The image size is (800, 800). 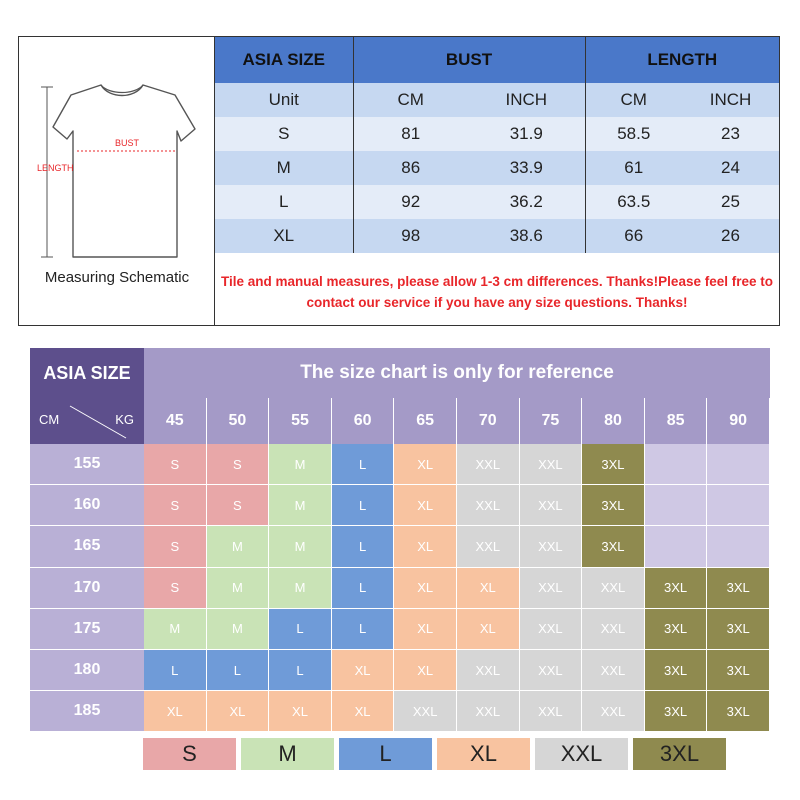 What do you see at coordinates (238, 421) in the screenshot?
I see `kg-header: 50` at bounding box center [238, 421].